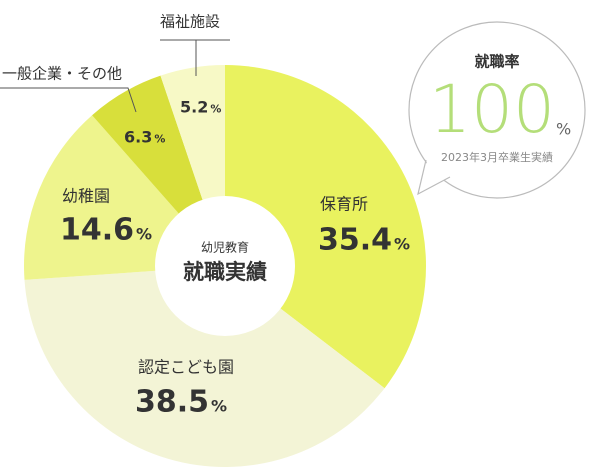 Image resolution: width=611 pixels, height=468 pixels. I want to click on slice-label: 幼稚園, so click(86, 196).